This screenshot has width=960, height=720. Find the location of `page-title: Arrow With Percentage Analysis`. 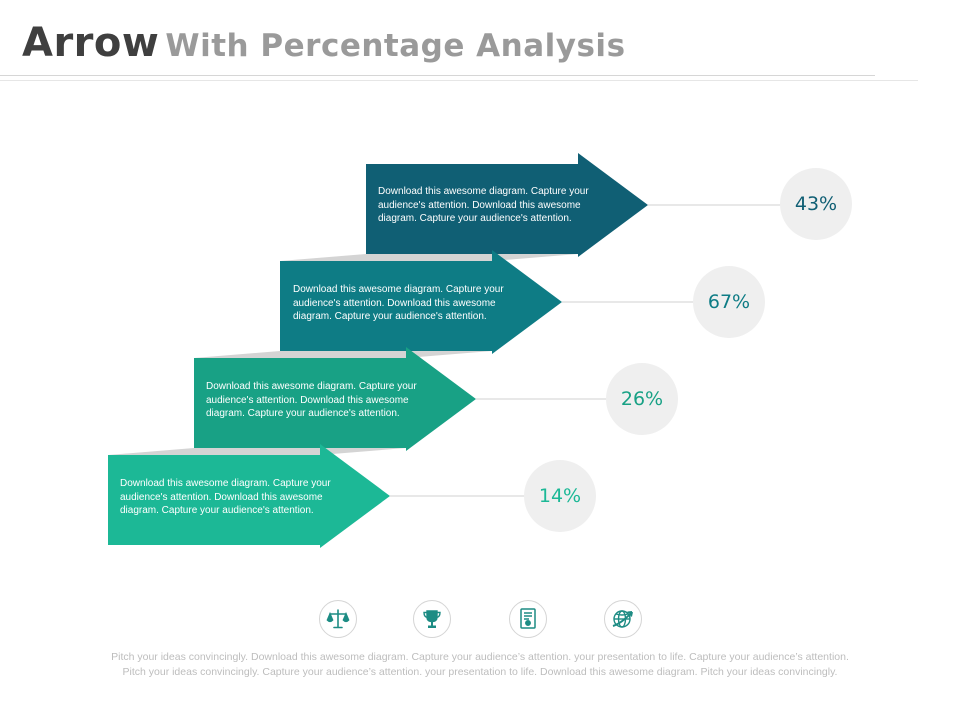

page-title: Arrow With Percentage Analysis is located at coordinates (324, 43).